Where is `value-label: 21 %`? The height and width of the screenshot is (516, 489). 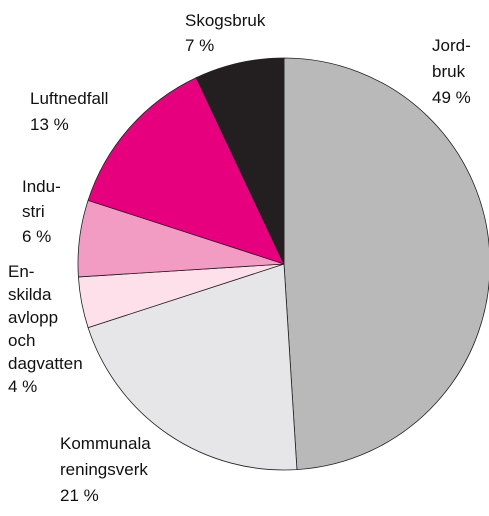 value-label: 21 % is located at coordinates (79, 495).